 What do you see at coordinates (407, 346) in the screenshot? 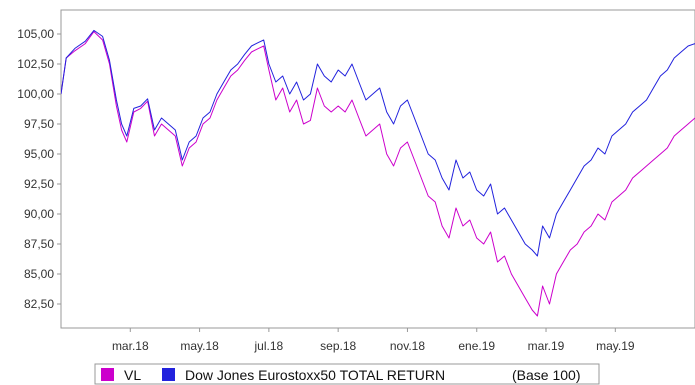
I see `x-tick-label: nov.18` at bounding box center [407, 346].